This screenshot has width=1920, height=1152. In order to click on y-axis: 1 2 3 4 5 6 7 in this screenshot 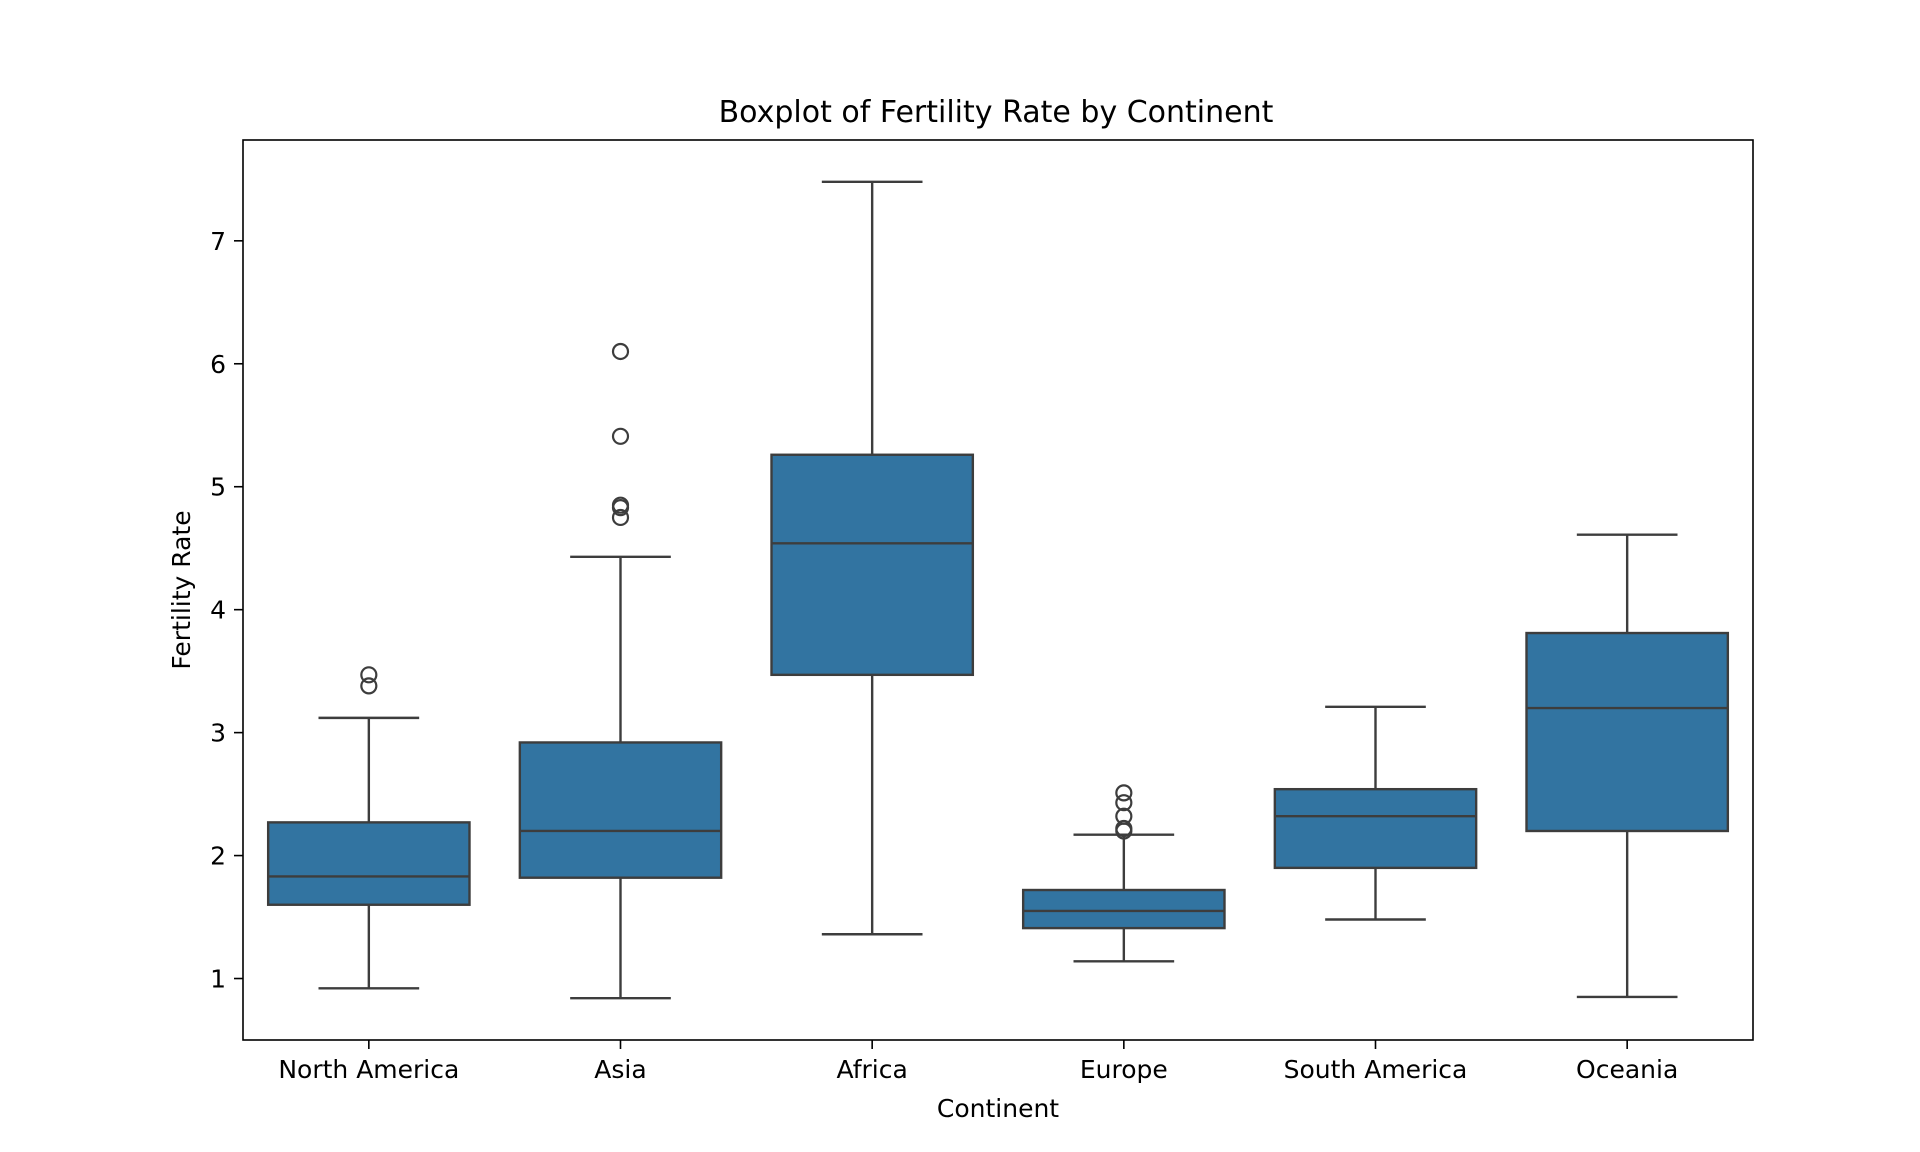, I will do `click(226, 610)`.